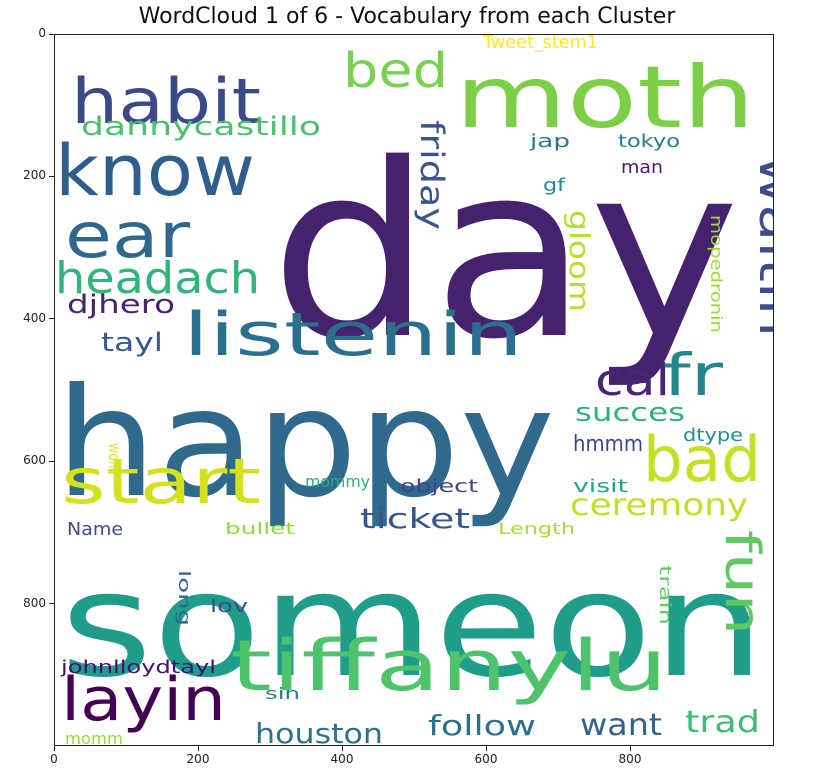  Describe the element at coordinates (649, 141) in the screenshot. I see `word-tokyo: tokyo` at that location.